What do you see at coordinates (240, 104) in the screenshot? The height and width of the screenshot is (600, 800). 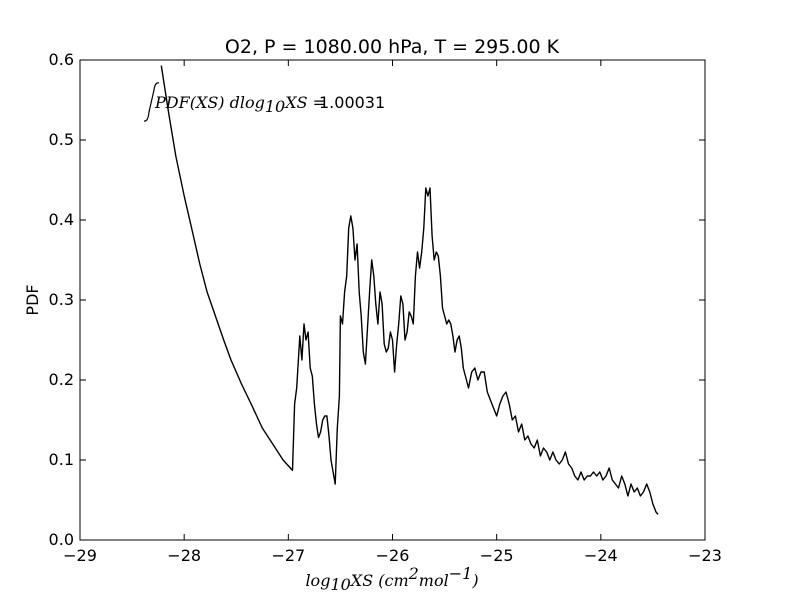 I see `svg-text: PDF(XS) dlog10XS =` at bounding box center [240, 104].